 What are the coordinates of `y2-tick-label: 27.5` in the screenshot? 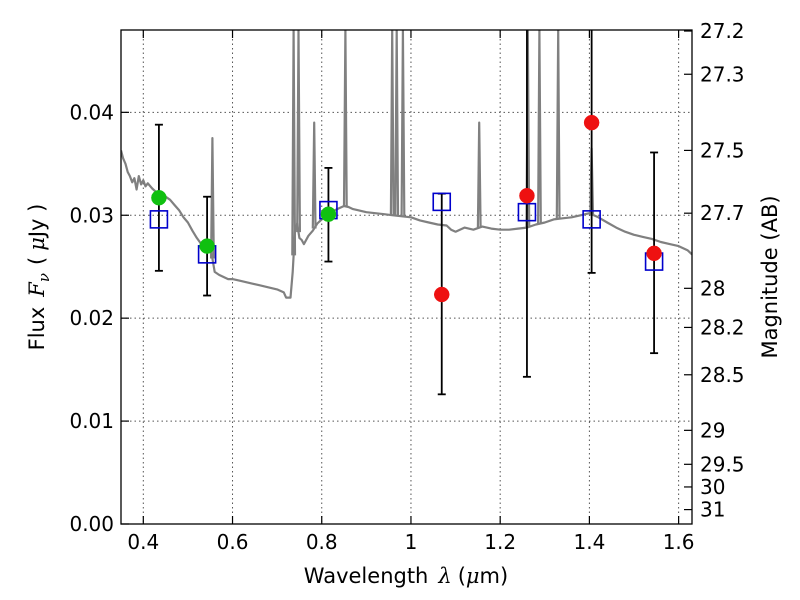 It's located at (722, 150).